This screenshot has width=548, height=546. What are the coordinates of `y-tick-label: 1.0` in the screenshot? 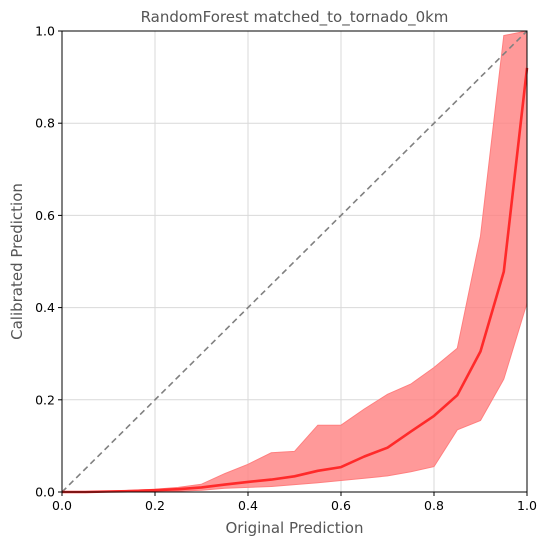 It's located at (45, 31).